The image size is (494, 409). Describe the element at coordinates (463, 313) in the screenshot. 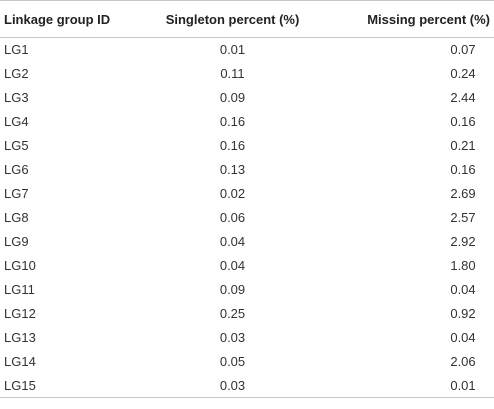

I see `cell-missing-percent: 0.92` at that location.